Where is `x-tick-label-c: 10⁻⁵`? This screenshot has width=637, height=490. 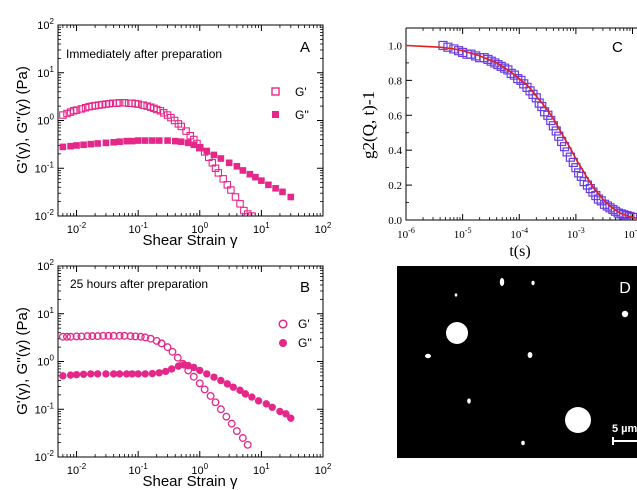 x-tick-label-c: 10⁻⁵ is located at coordinates (463, 233).